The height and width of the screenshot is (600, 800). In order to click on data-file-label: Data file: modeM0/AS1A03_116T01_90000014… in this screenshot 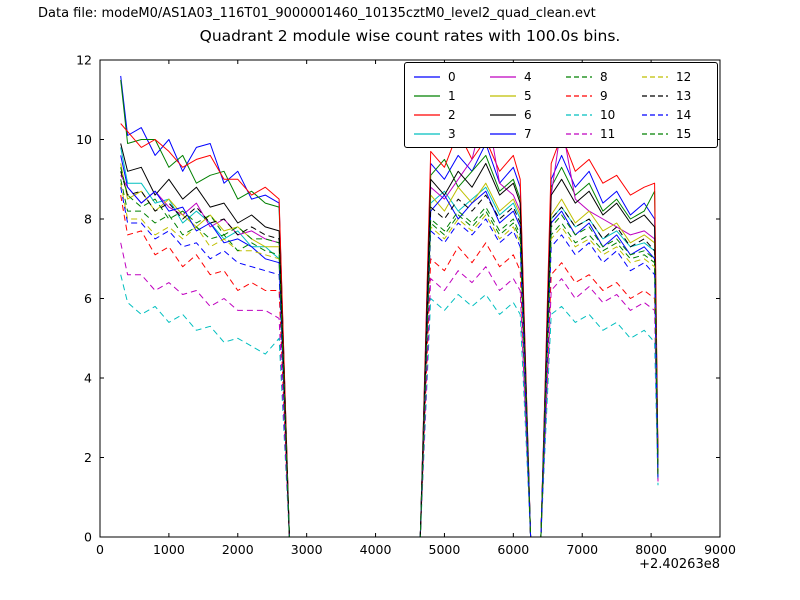, I will do `click(317, 13)`.